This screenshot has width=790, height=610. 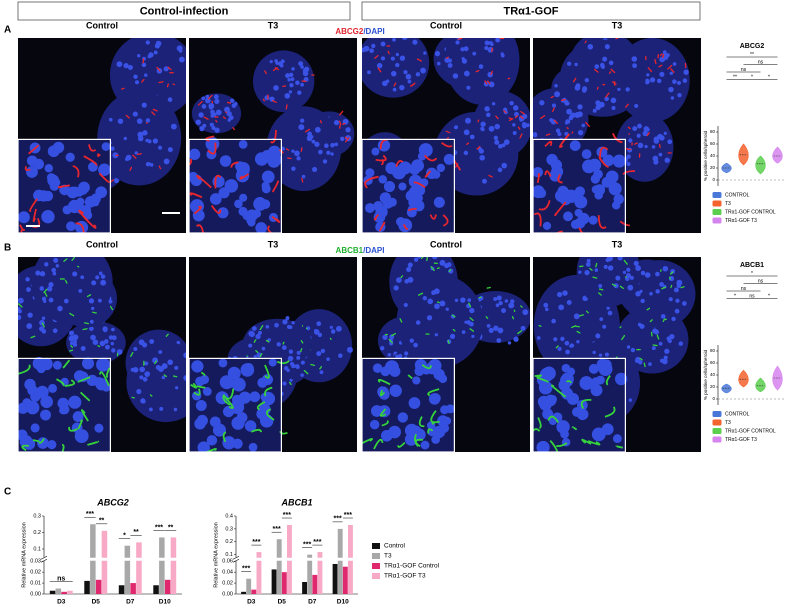 I want to click on chart-title: ABCG2, so click(x=752, y=46).